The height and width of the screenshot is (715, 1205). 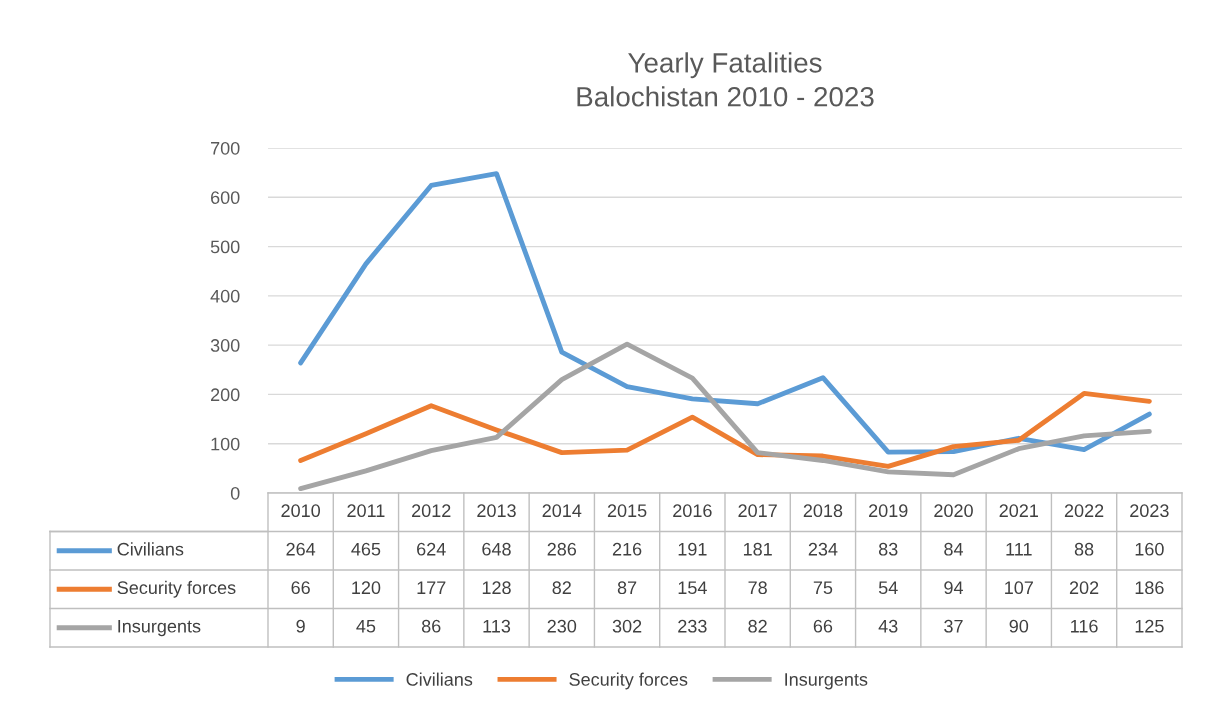 I want to click on data-label: 107, so click(x=1019, y=588).